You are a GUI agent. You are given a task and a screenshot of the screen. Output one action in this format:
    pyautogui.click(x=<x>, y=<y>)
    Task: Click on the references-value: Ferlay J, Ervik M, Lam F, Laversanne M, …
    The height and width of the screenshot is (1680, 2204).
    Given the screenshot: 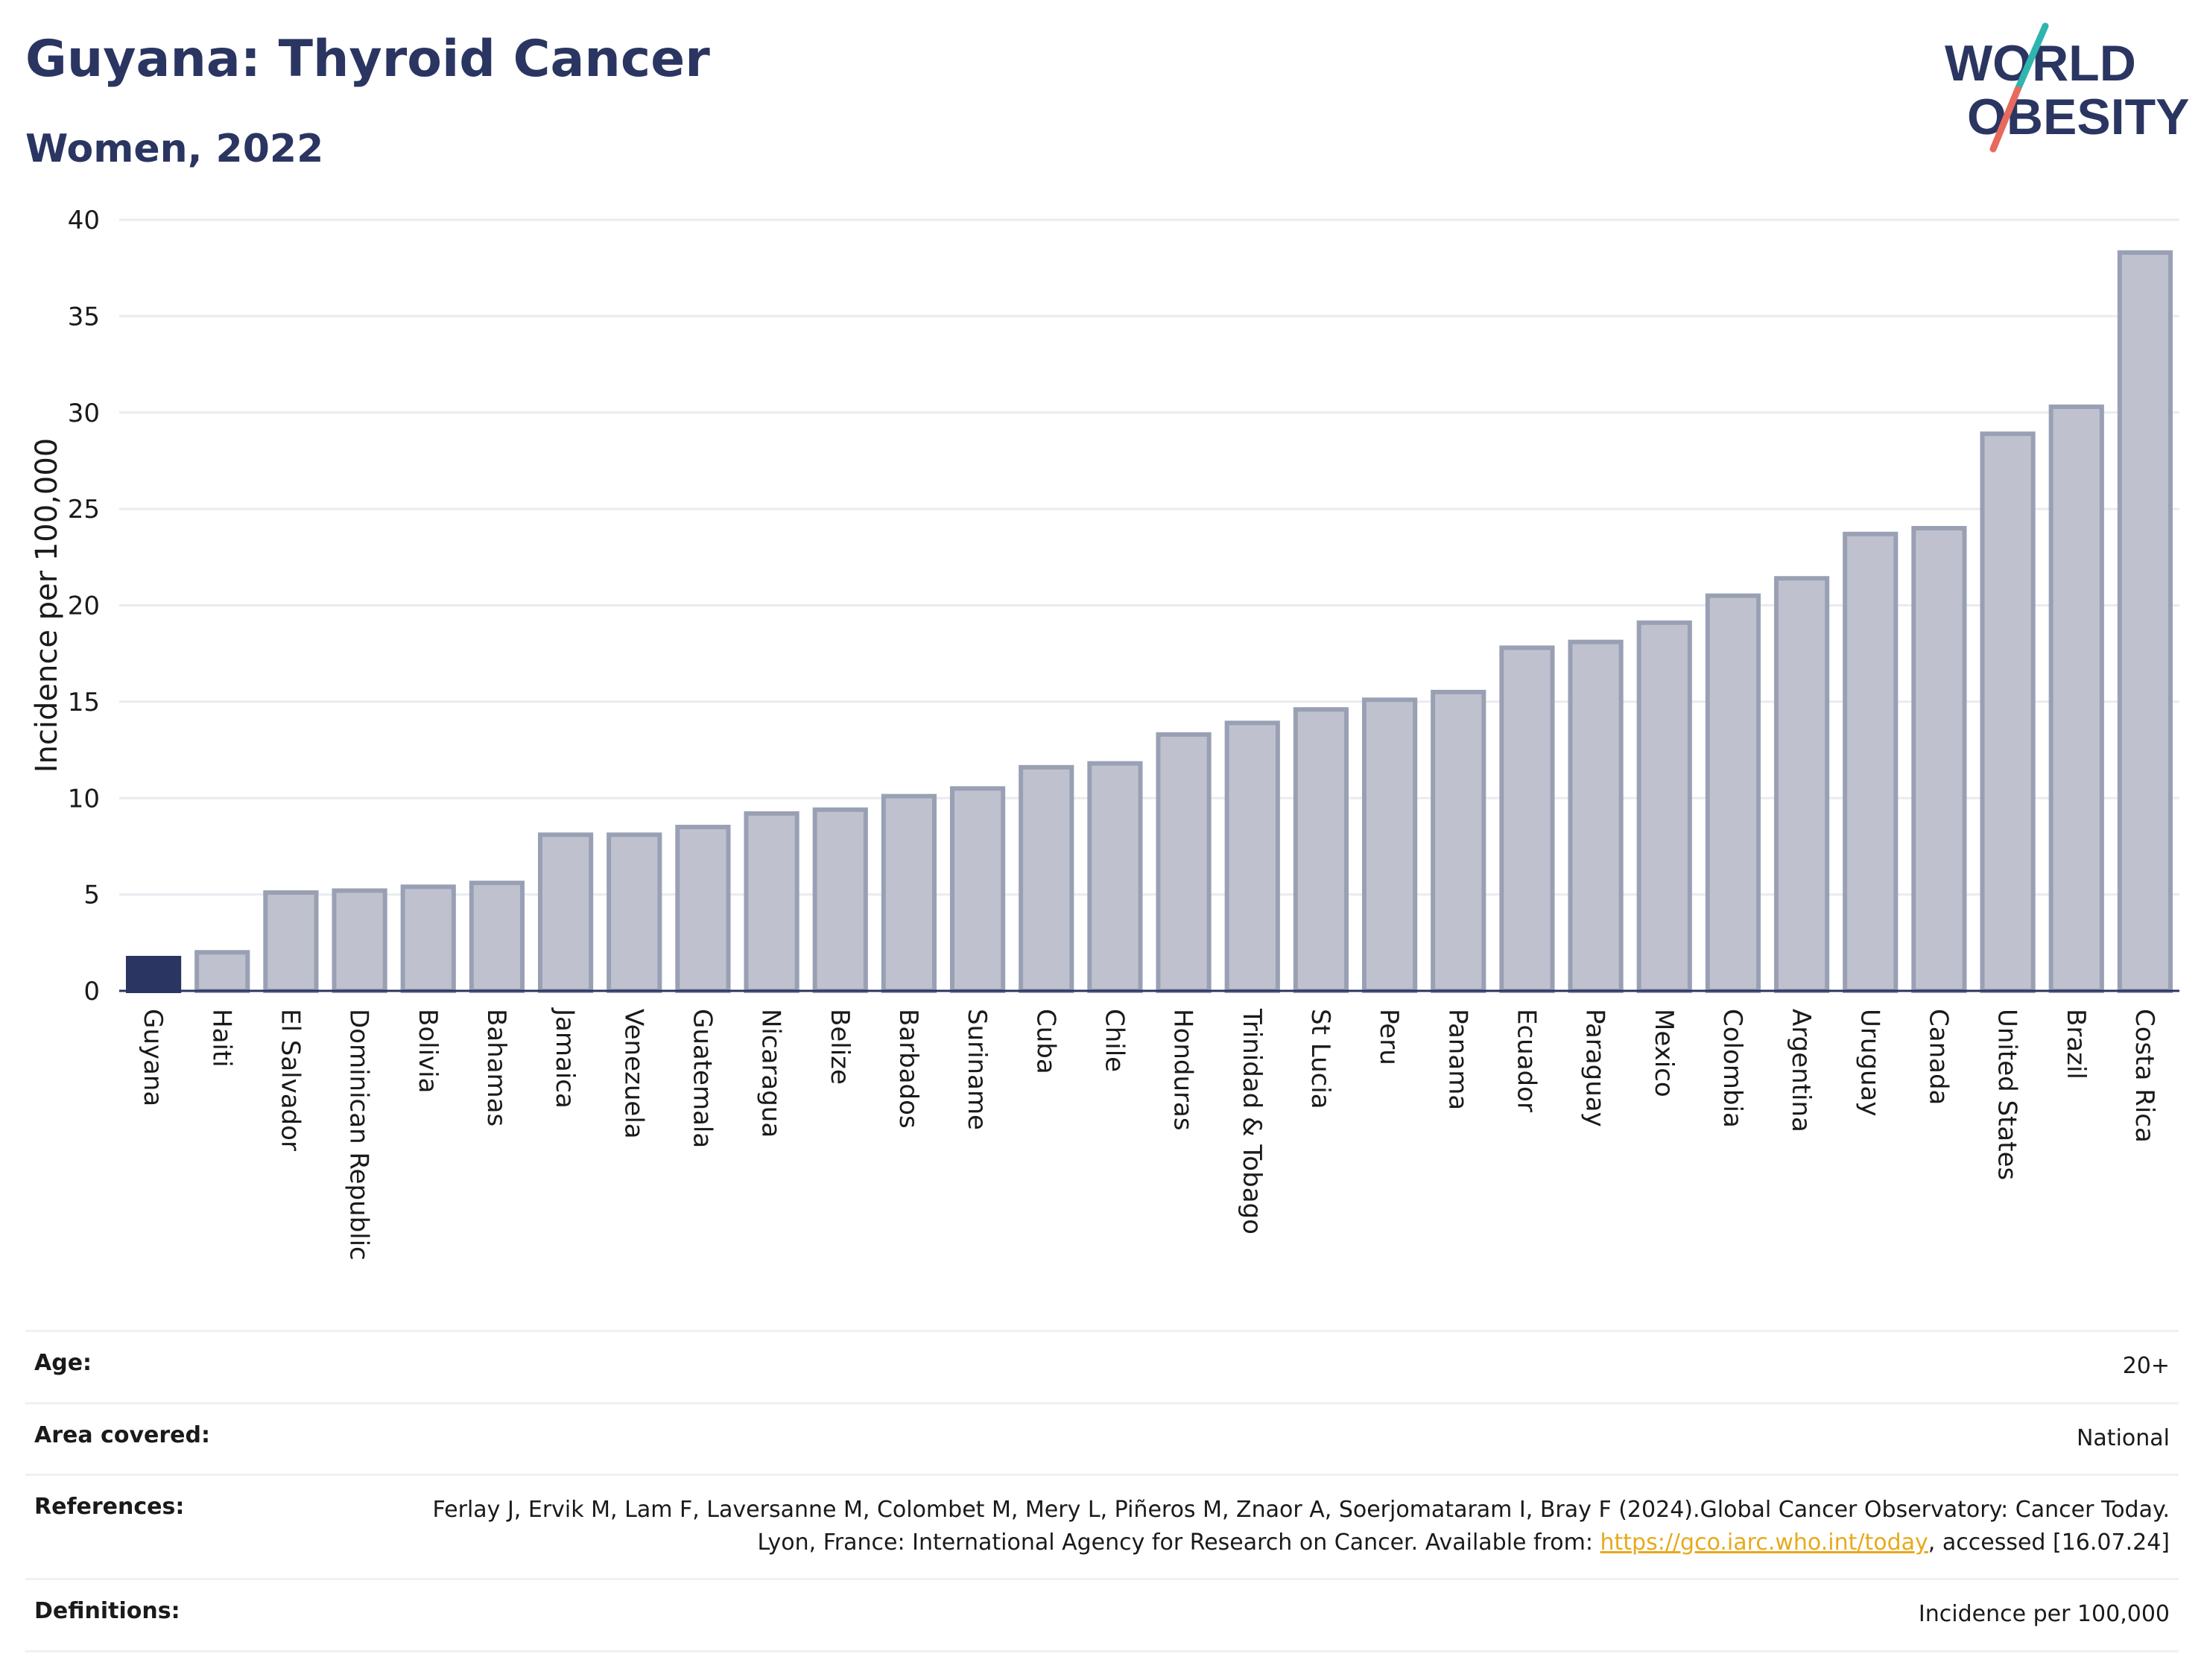 What is the action you would take?
    pyautogui.click(x=1294, y=1526)
    